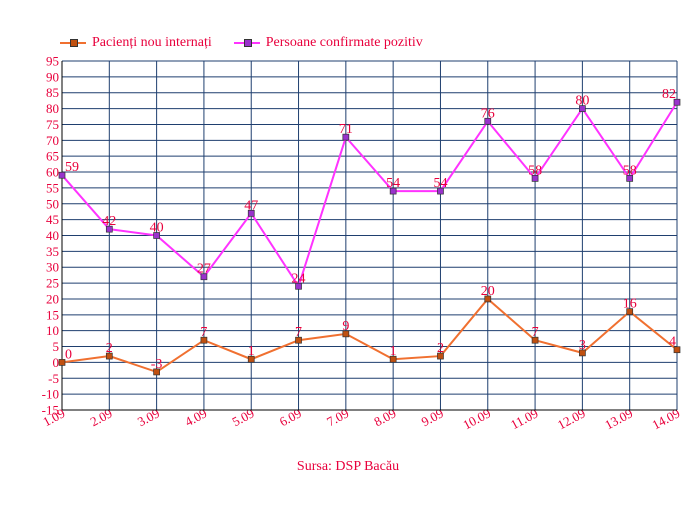 The image size is (696, 512). Describe the element at coordinates (52, 219) in the screenshot. I see `y-tick-label: 45` at that location.